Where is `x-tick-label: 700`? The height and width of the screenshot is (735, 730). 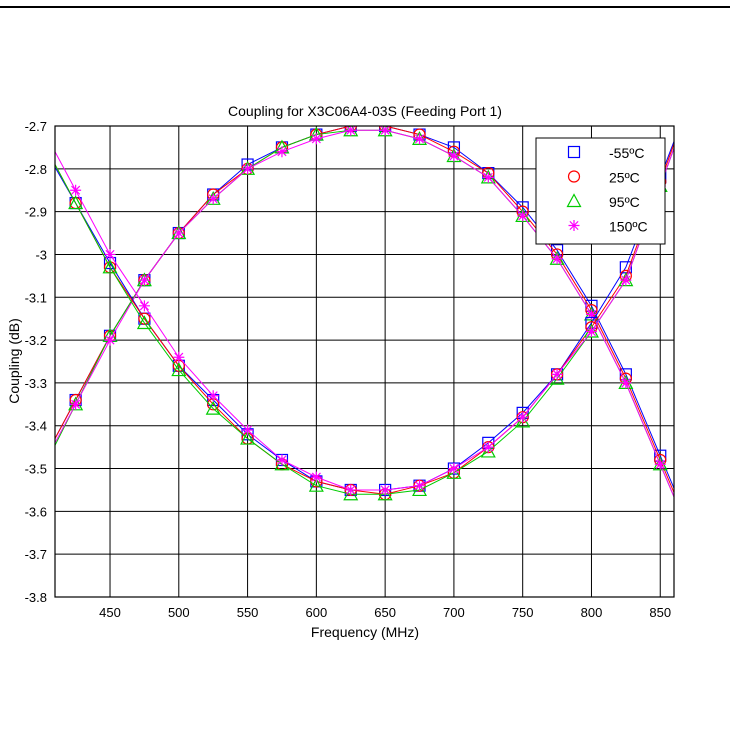
x-tick-label: 700 is located at coordinates (454, 612).